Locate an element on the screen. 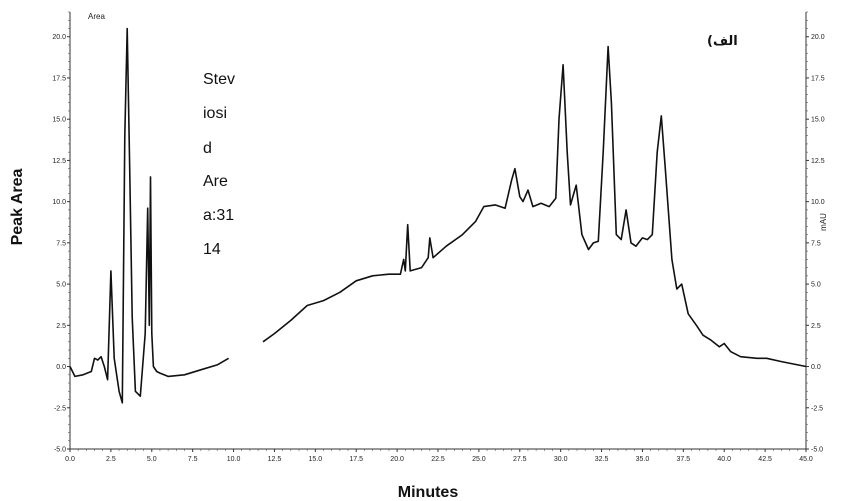 The height and width of the screenshot is (501, 854). annotation-line: d is located at coordinates (207, 148).